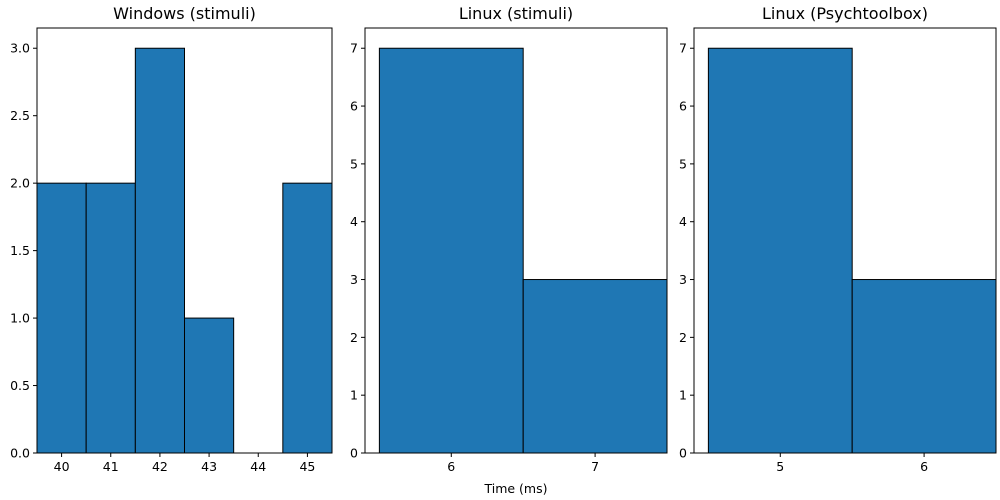  I want to click on y-tick-label: 0.5, so click(20, 385).